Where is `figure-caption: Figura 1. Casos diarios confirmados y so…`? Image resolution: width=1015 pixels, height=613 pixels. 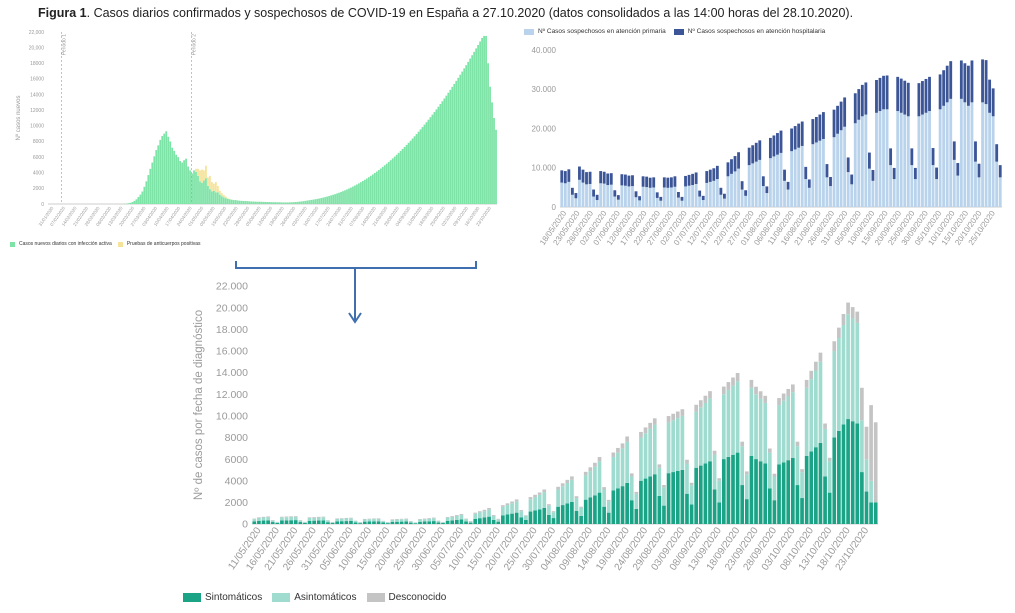 figure-caption: Figura 1. Casos diarios confirmados y so… is located at coordinates (445, 13).